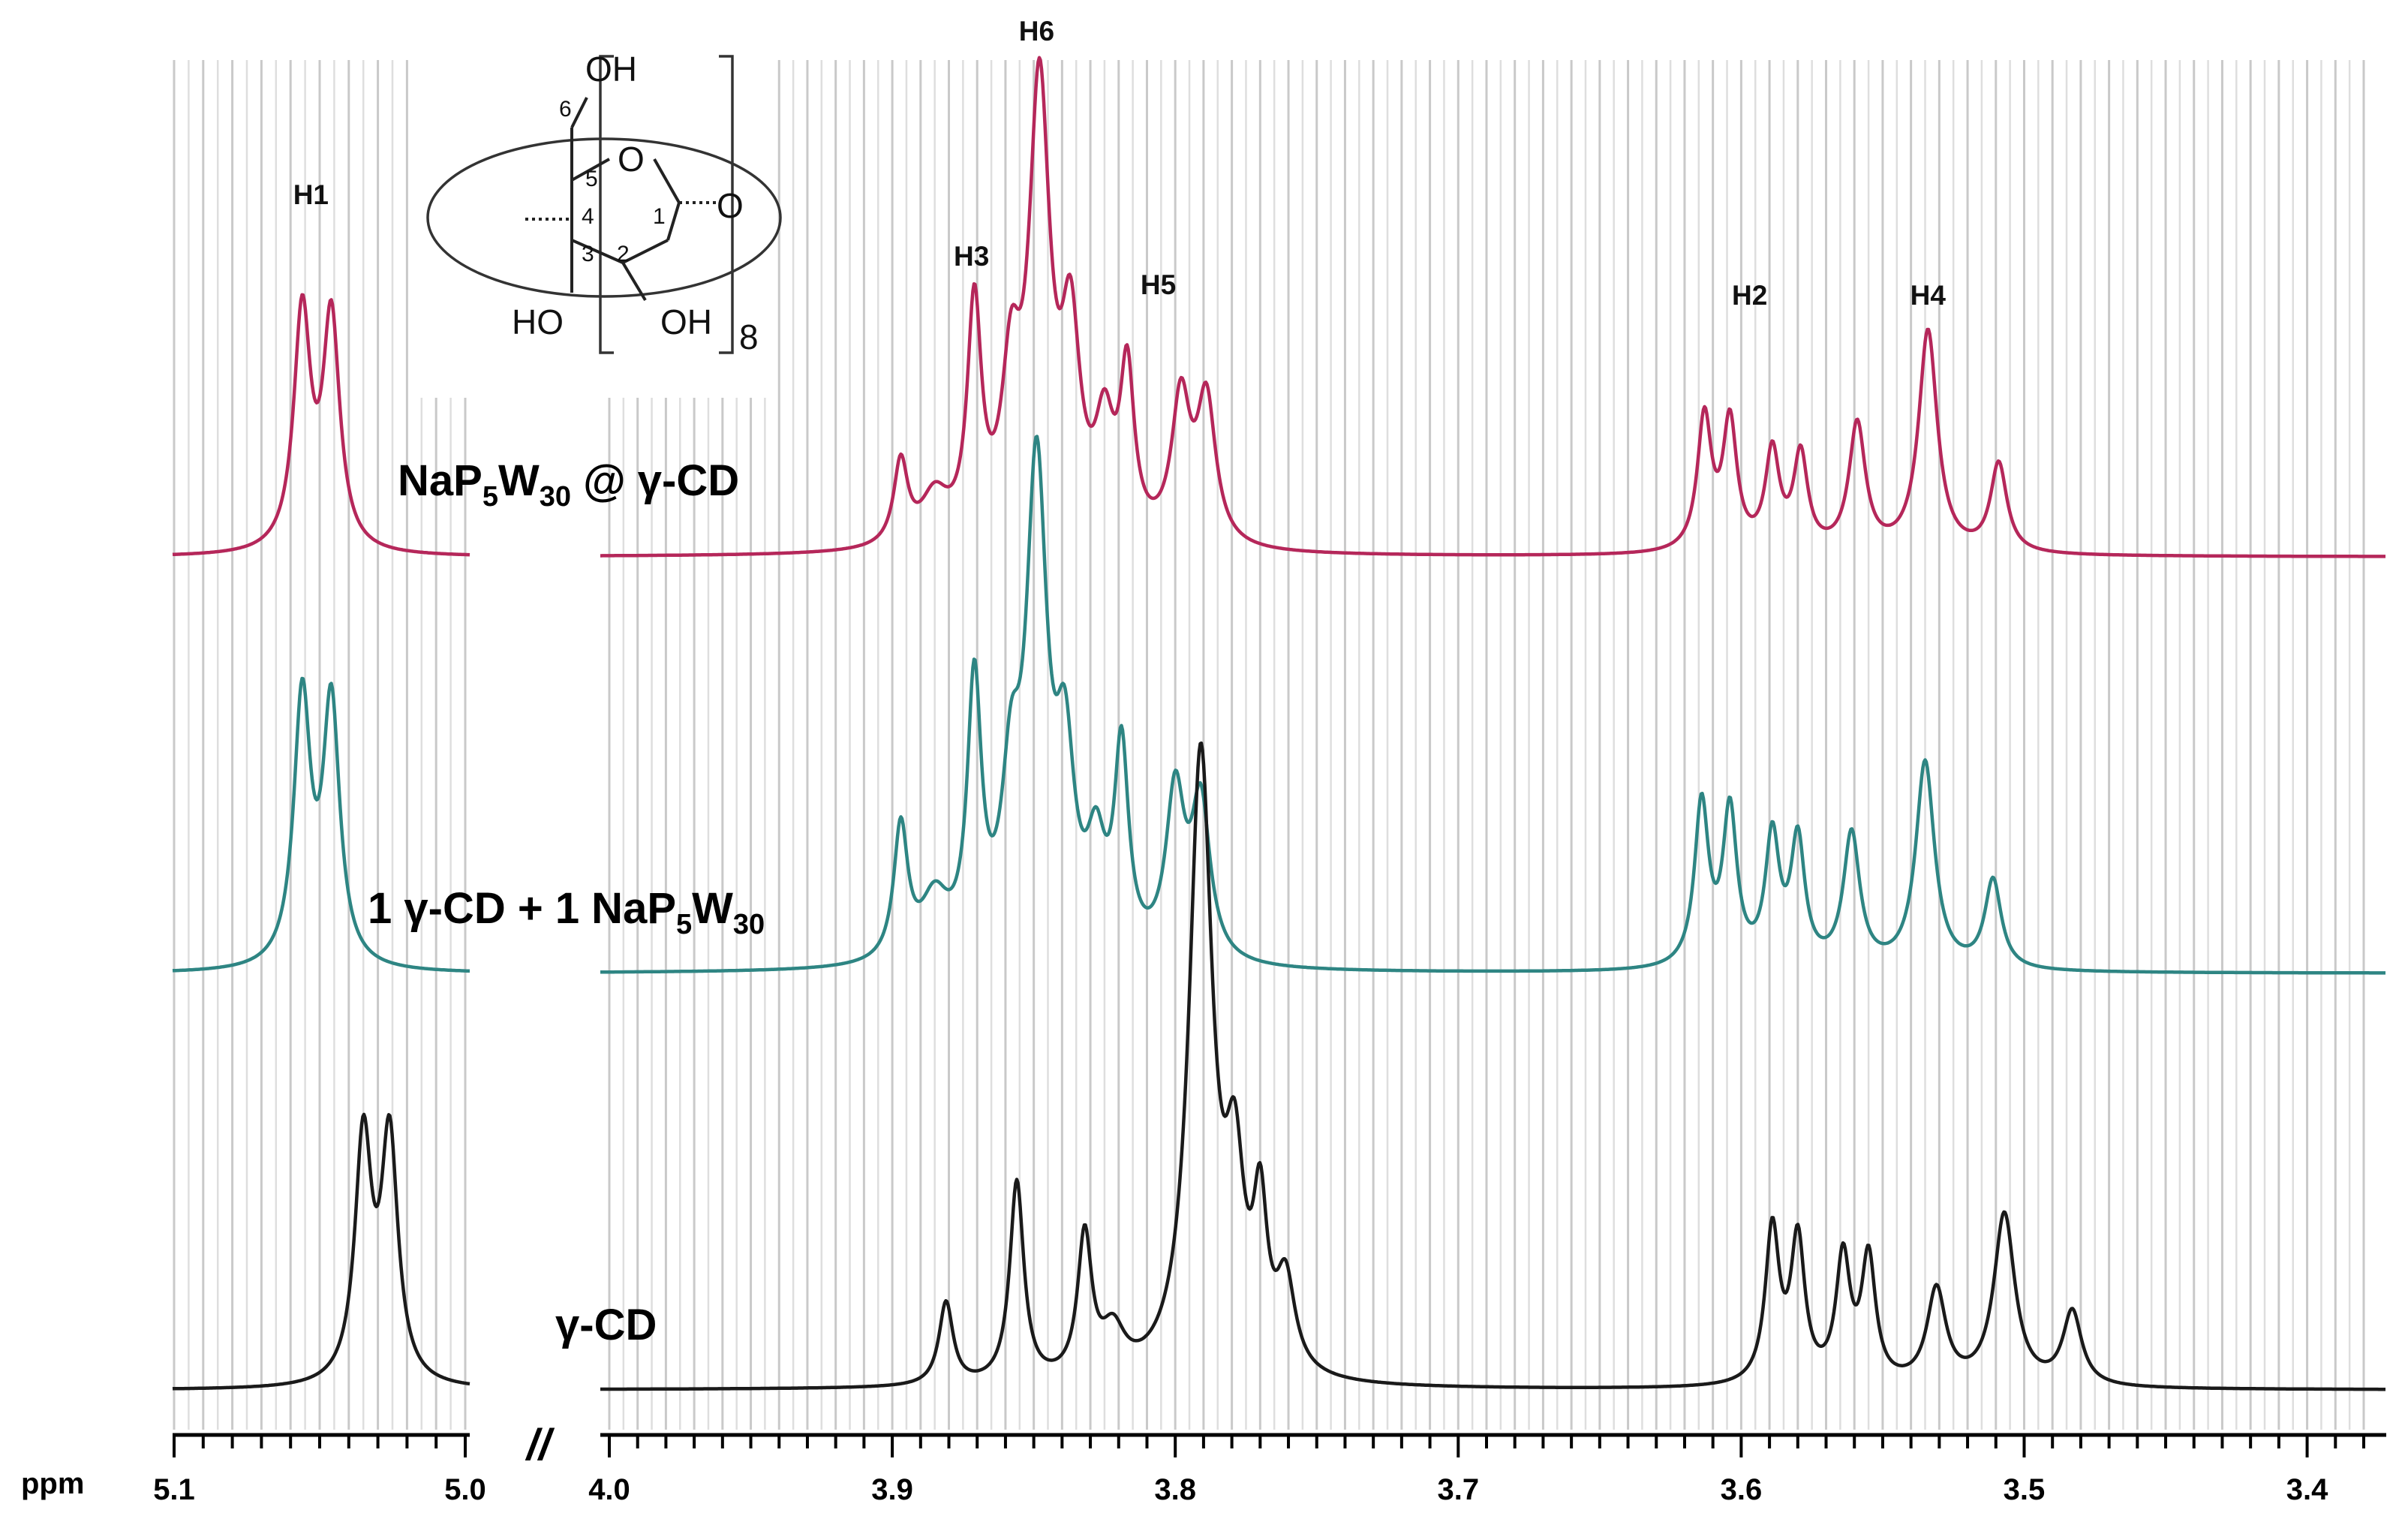  What do you see at coordinates (1175, 1489) in the screenshot?
I see `tick-label: 3.8` at bounding box center [1175, 1489].